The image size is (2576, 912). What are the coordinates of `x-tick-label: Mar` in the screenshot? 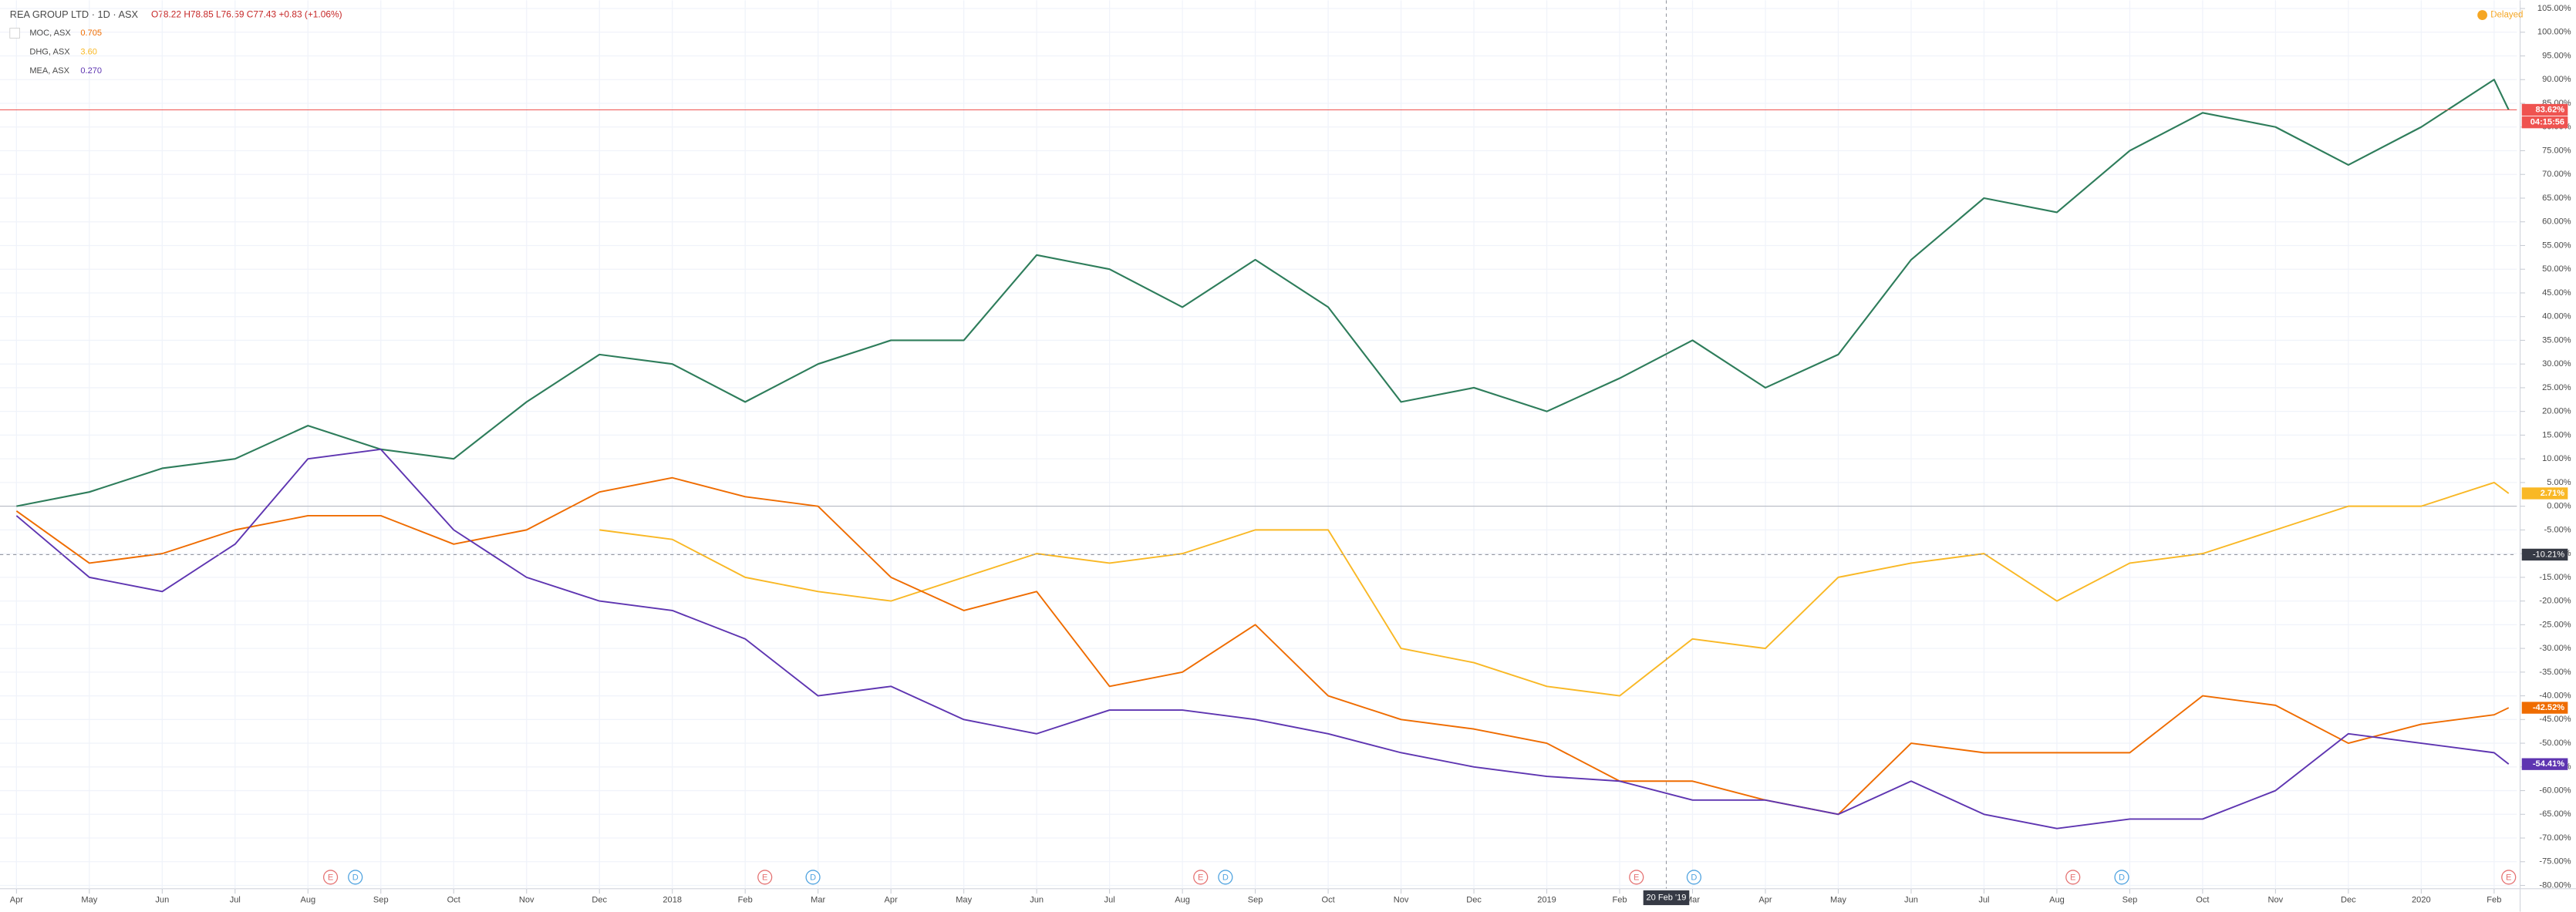 It's located at (818, 900).